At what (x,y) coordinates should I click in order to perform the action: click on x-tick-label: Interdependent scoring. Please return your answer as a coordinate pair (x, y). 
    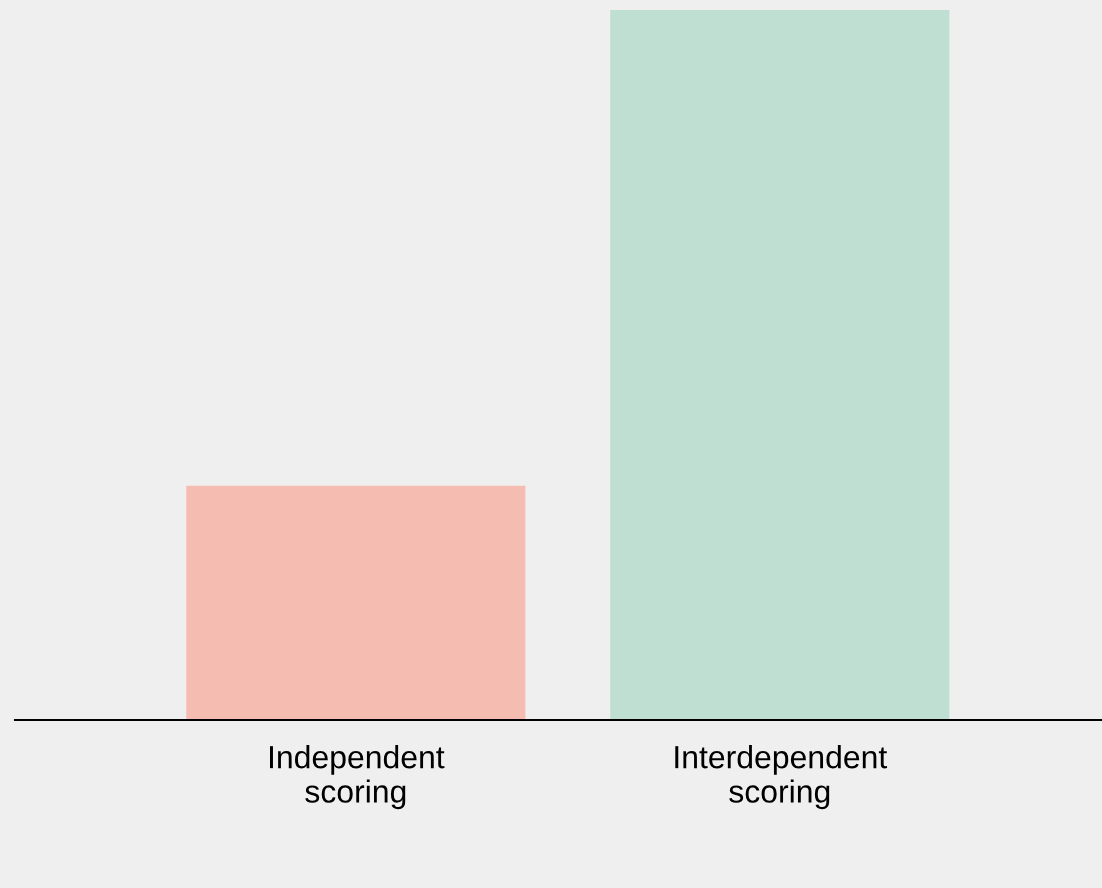
    Looking at the image, I should click on (781, 777).